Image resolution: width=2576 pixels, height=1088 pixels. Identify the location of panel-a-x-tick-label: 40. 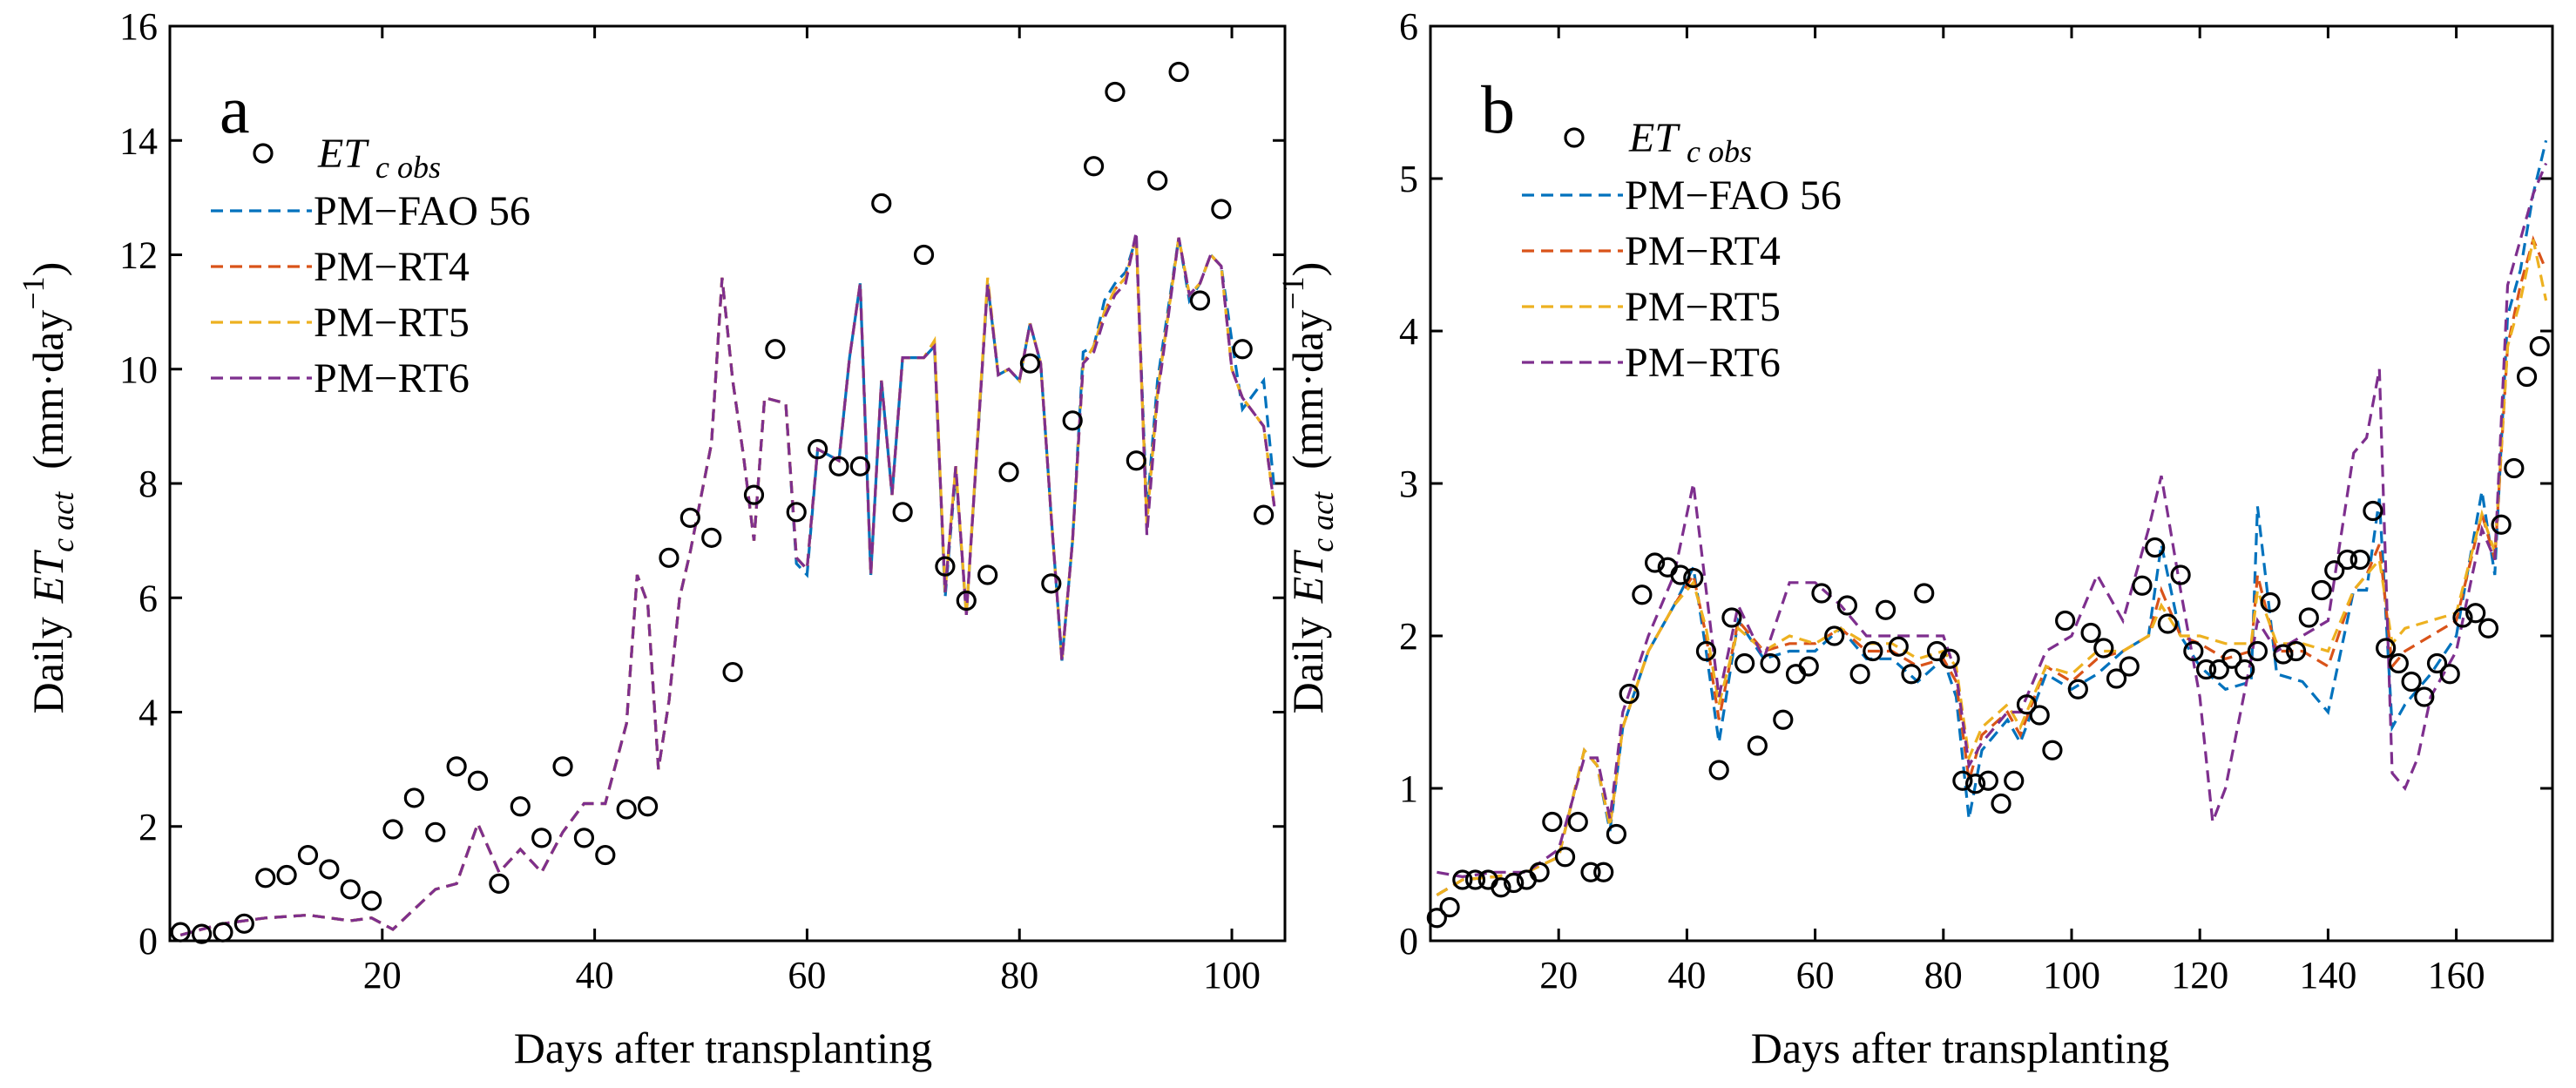
(595, 975).